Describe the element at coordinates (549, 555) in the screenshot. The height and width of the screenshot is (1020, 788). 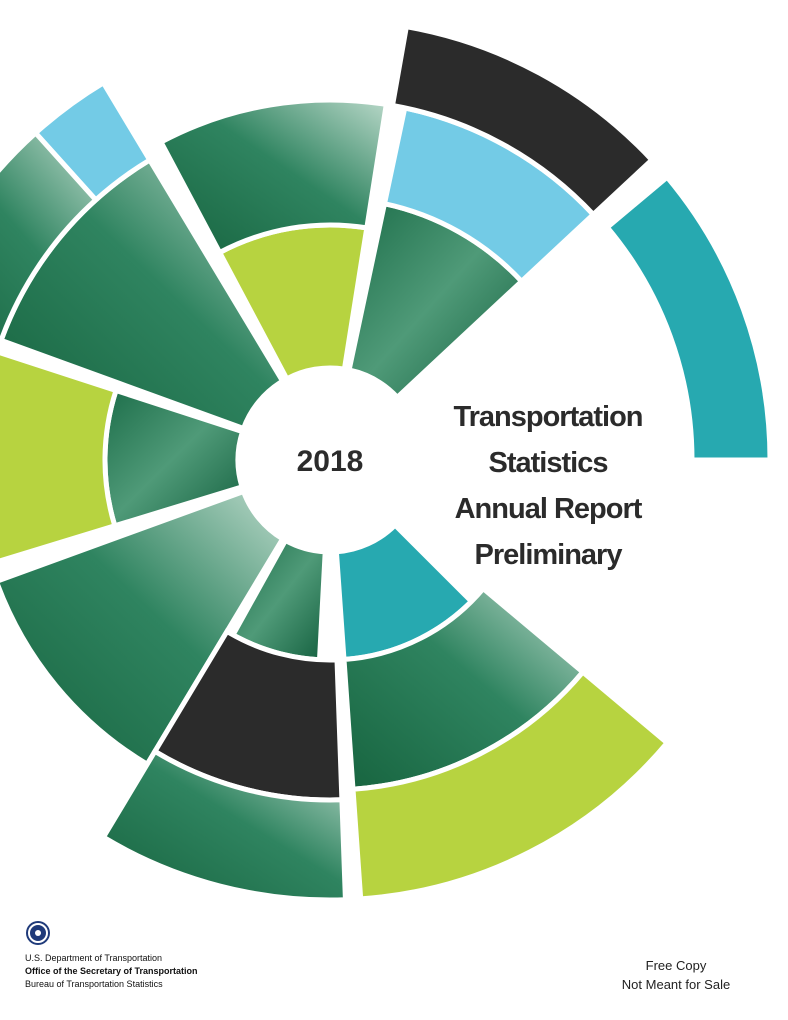
I see `title-line: Preliminary` at that location.